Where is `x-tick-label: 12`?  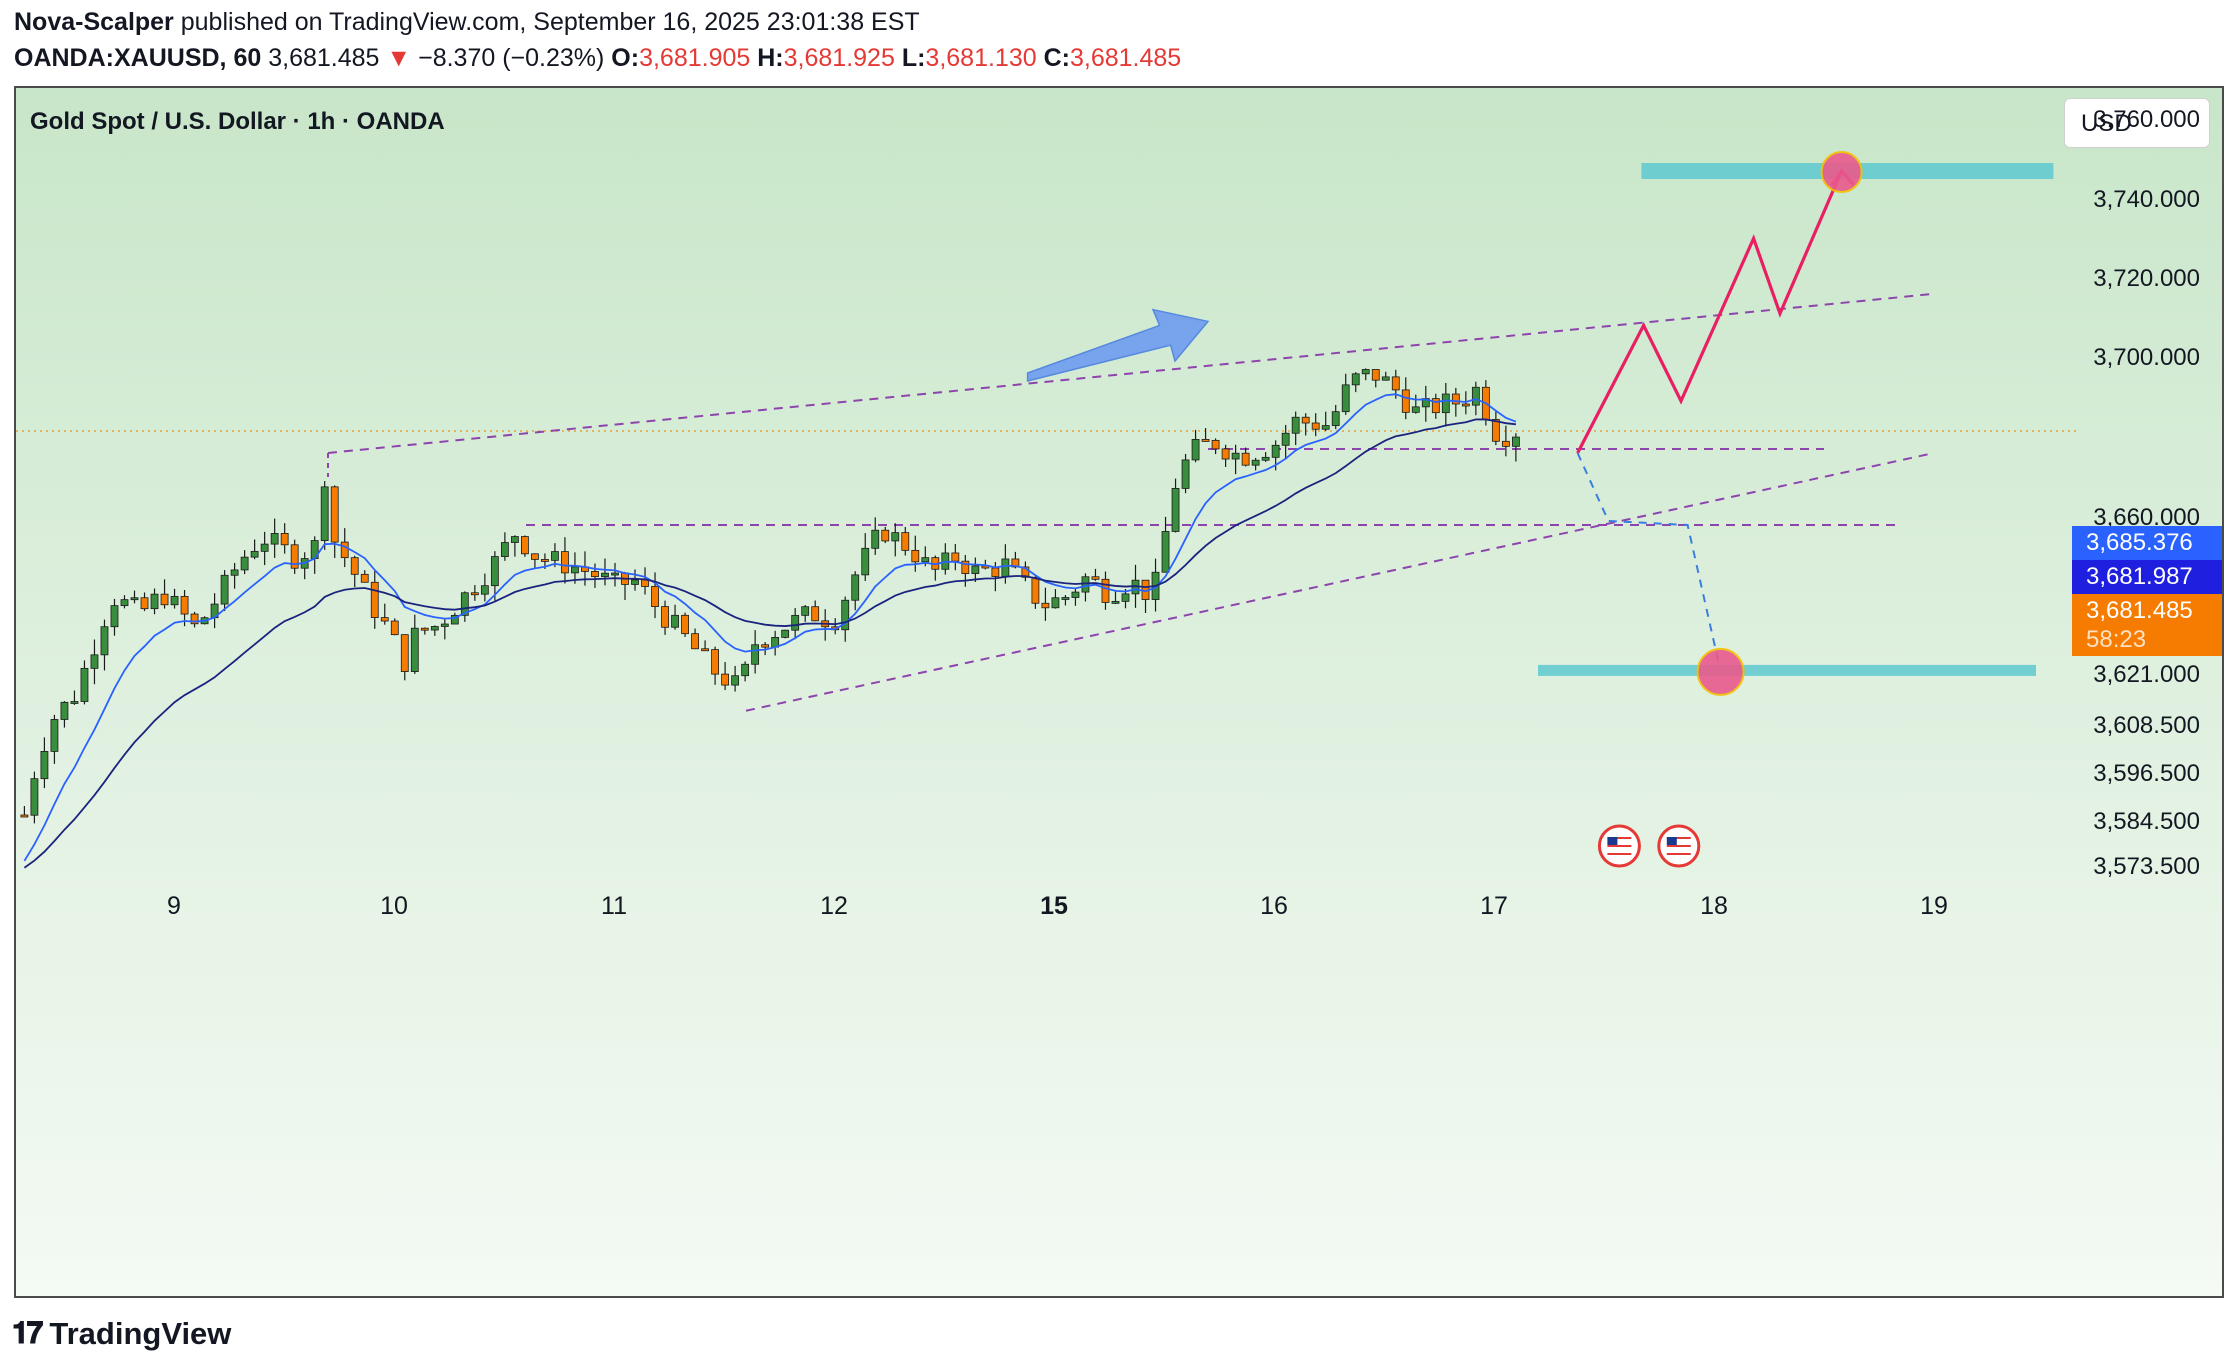
x-tick-label: 12 is located at coordinates (834, 906).